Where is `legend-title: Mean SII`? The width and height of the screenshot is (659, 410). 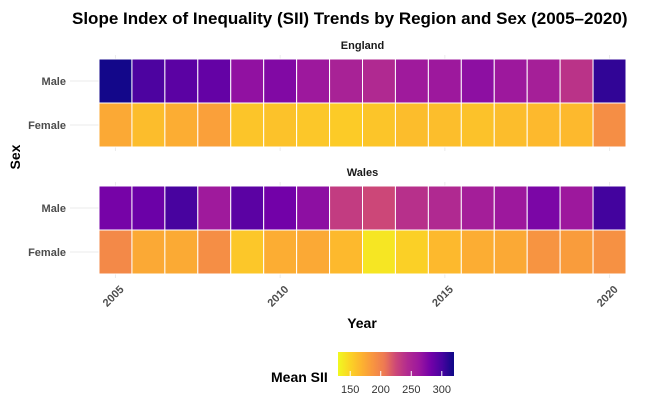 legend-title: Mean SII is located at coordinates (299, 377).